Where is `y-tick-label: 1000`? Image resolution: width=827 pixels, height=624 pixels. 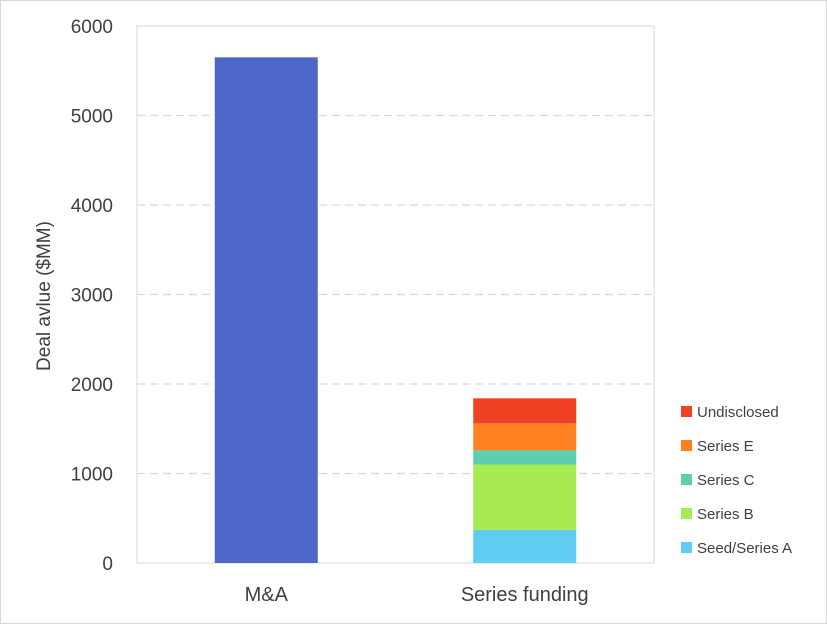 y-tick-label: 1000 is located at coordinates (92, 475).